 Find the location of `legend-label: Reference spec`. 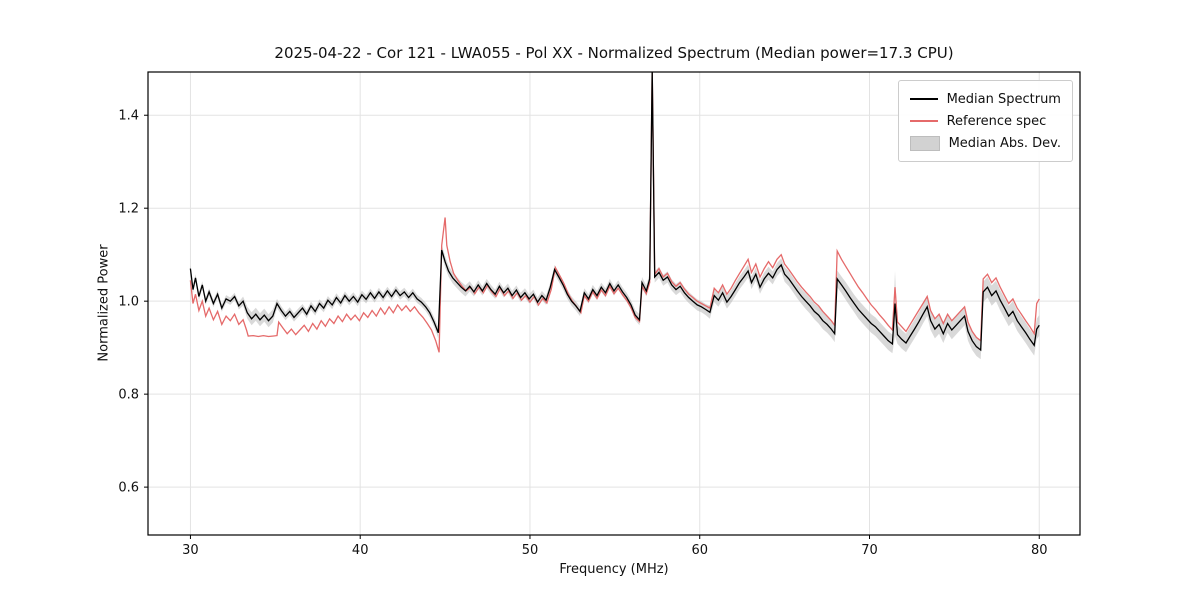

legend-label: Reference spec is located at coordinates (996, 121).